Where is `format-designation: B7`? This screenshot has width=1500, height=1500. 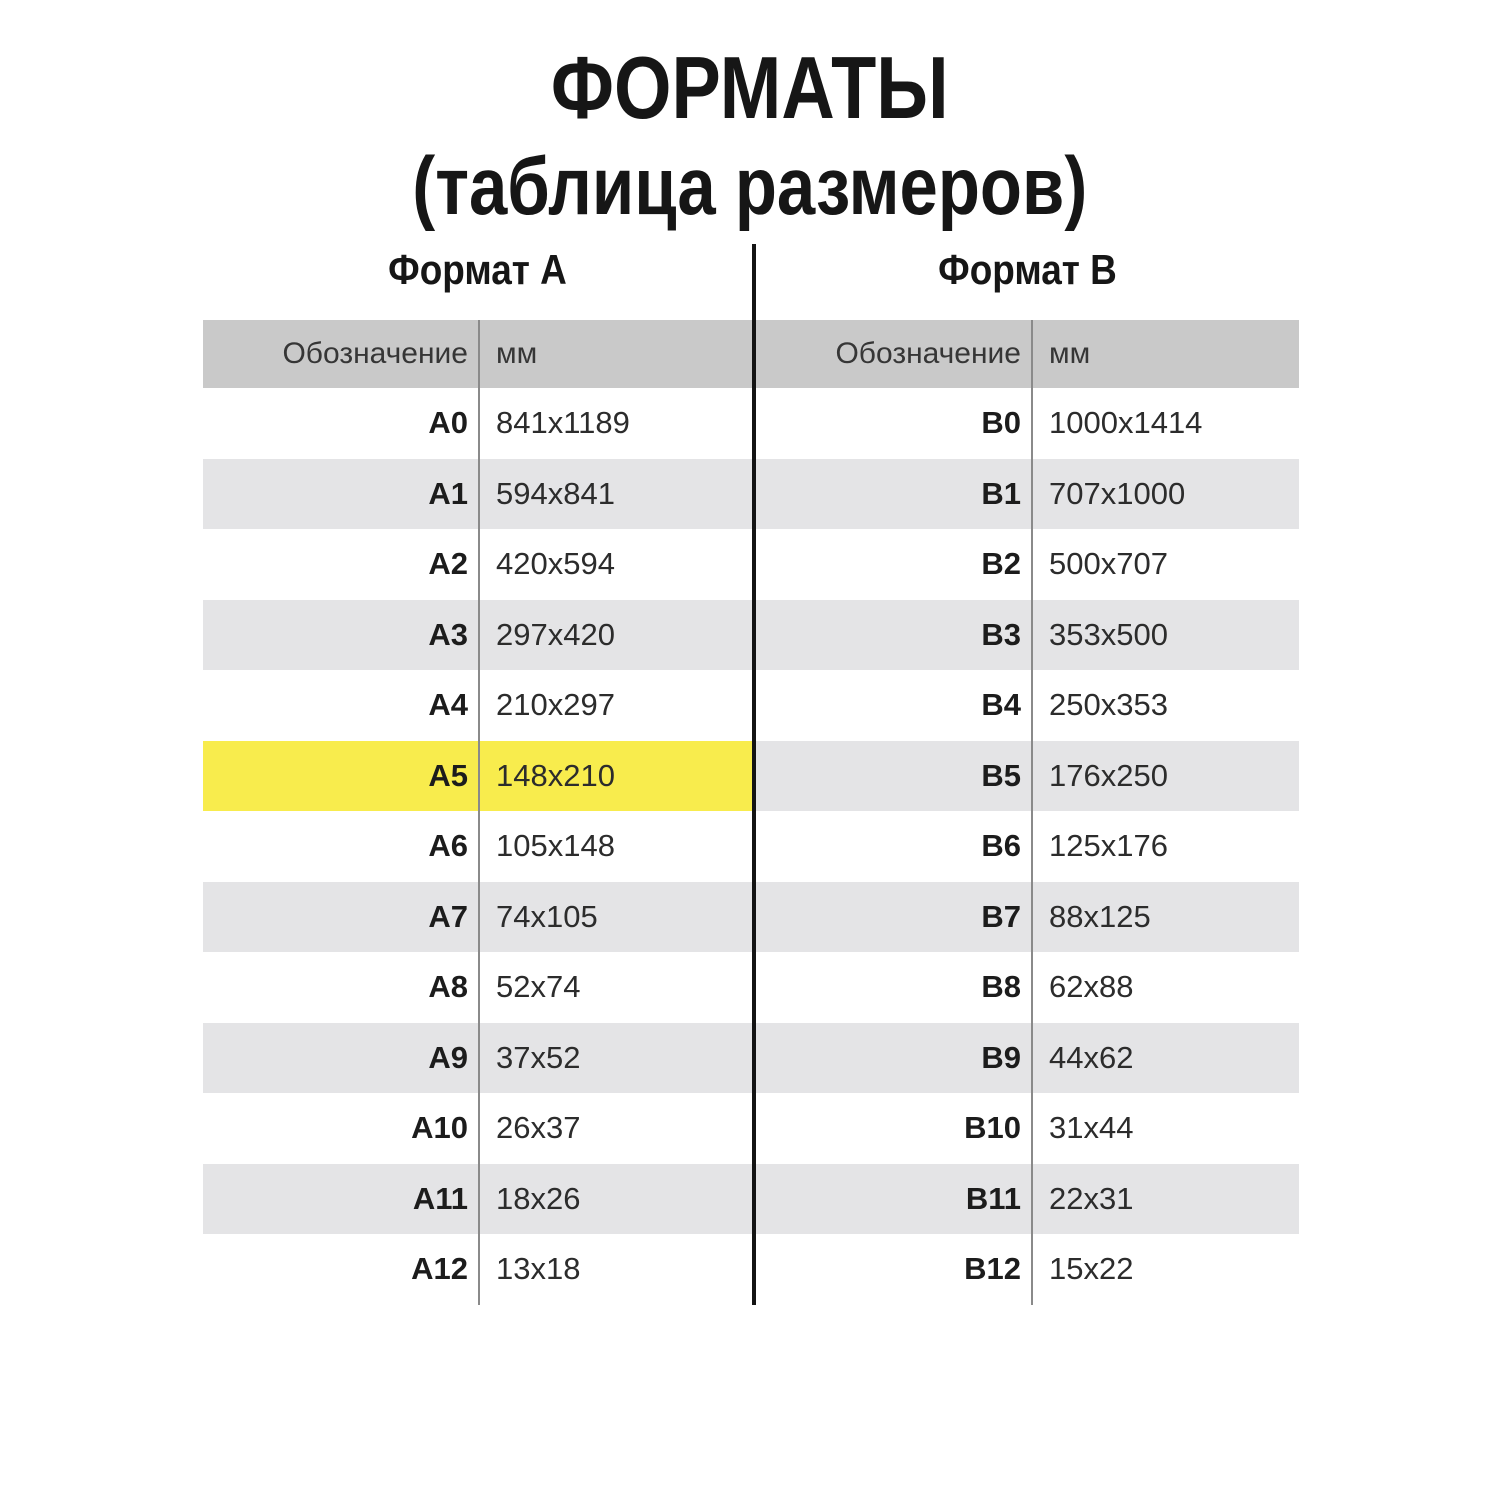 format-designation: B7 is located at coordinates (1001, 916).